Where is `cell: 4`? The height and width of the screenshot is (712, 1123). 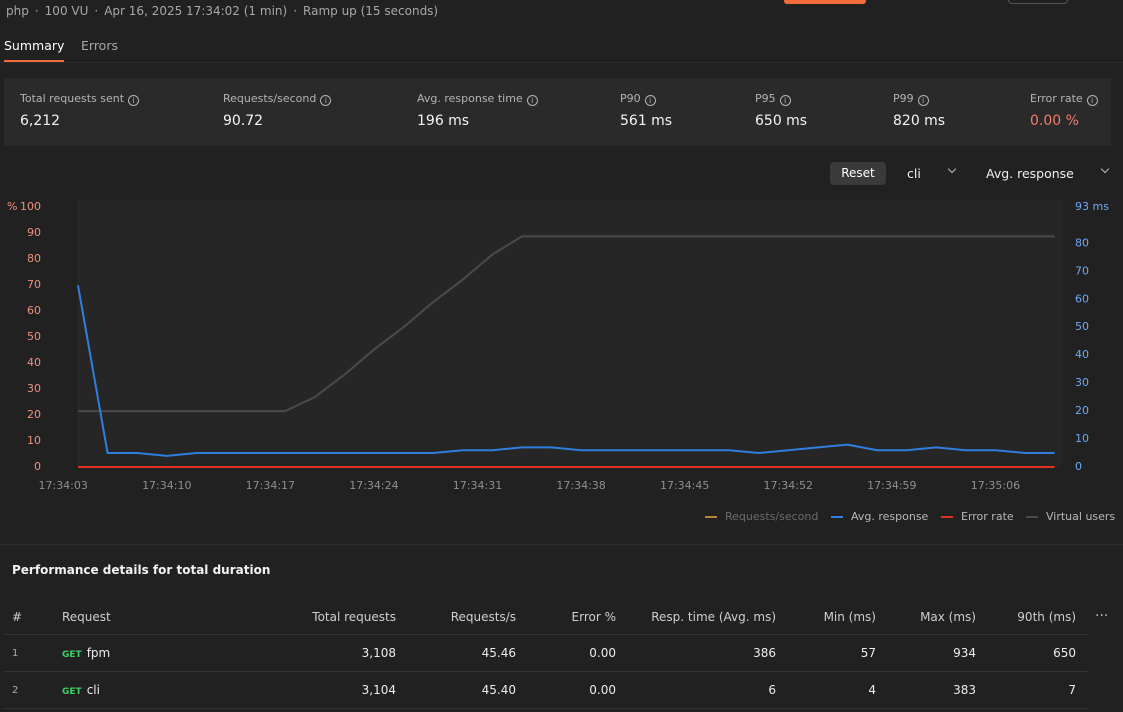 cell: 4 is located at coordinates (872, 690).